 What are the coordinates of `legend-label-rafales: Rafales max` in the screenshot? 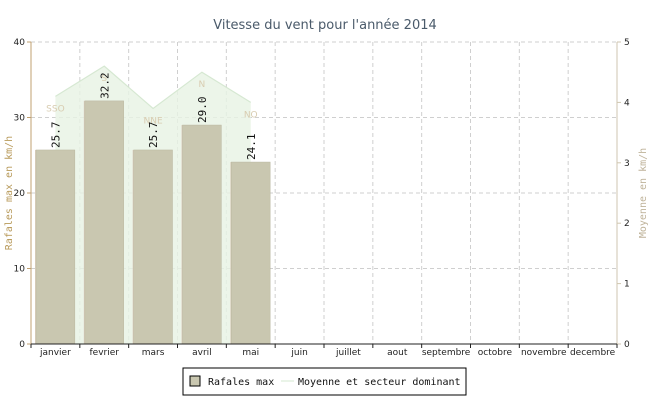 It's located at (241, 382).